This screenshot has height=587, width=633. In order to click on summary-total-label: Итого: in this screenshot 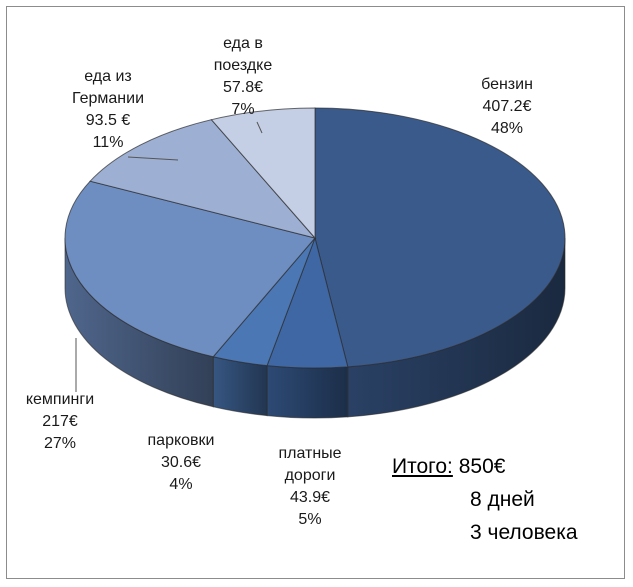, I will do `click(422, 466)`.